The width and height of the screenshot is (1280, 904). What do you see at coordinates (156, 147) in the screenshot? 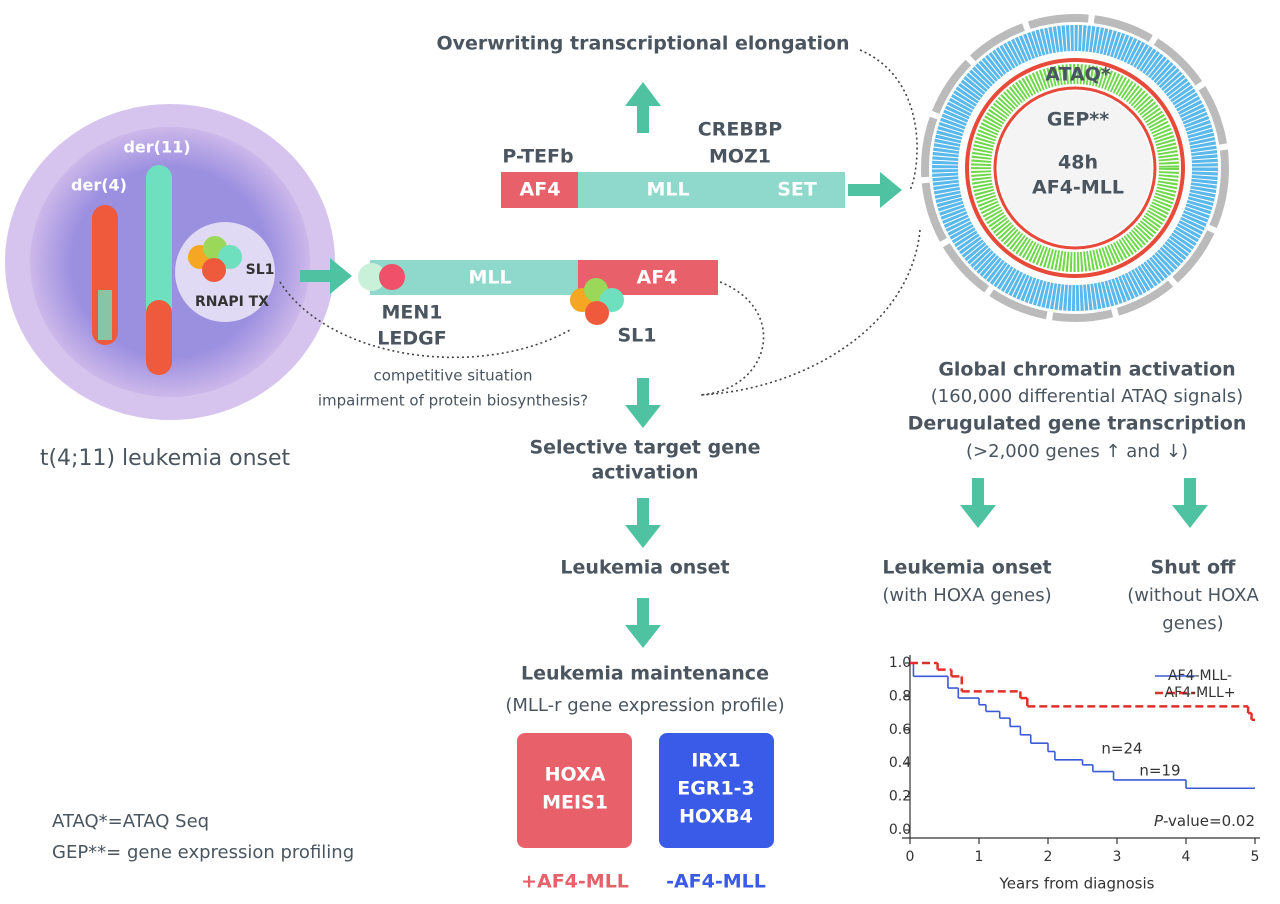
I see `label: der(11)` at bounding box center [156, 147].